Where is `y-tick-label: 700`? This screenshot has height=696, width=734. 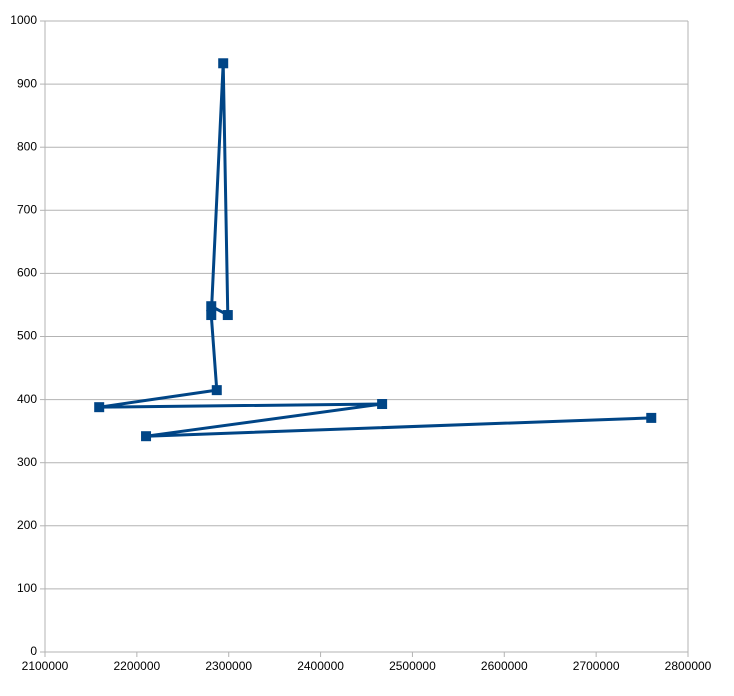 y-tick-label: 700 is located at coordinates (27, 209).